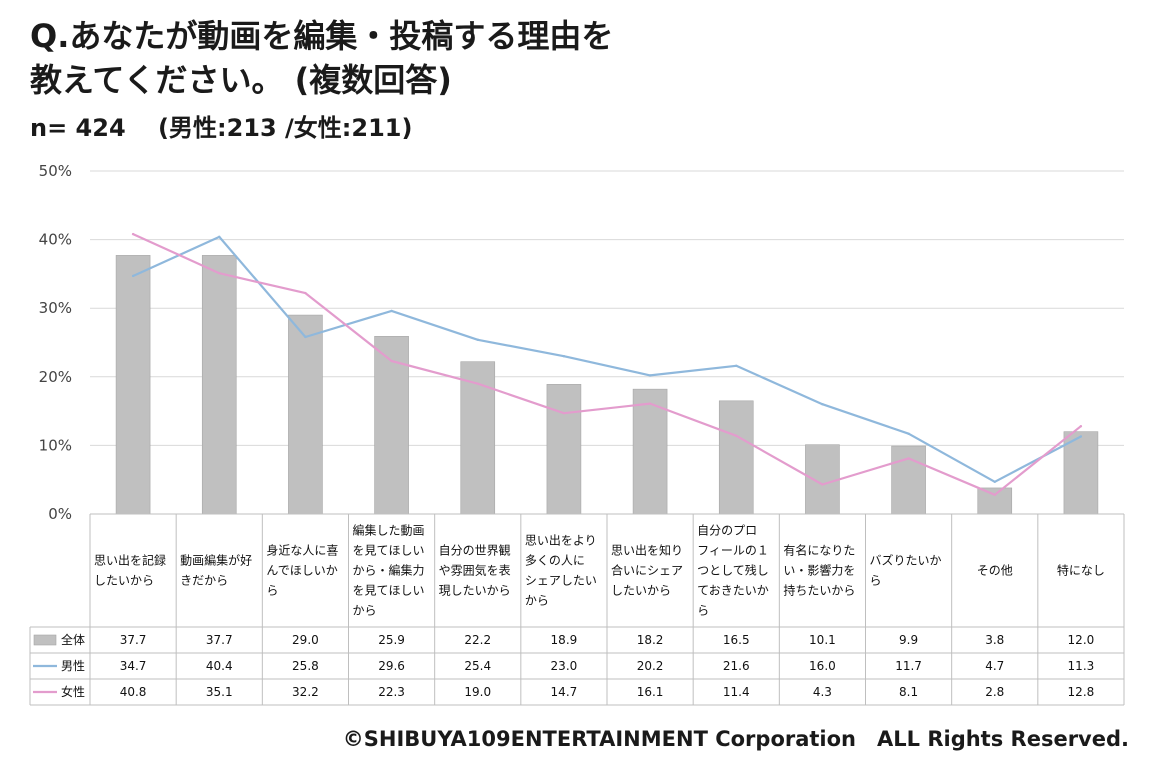 The image size is (1159, 757). Describe the element at coordinates (822, 640) in the screenshot. I see `data-label: 10.1` at that location.